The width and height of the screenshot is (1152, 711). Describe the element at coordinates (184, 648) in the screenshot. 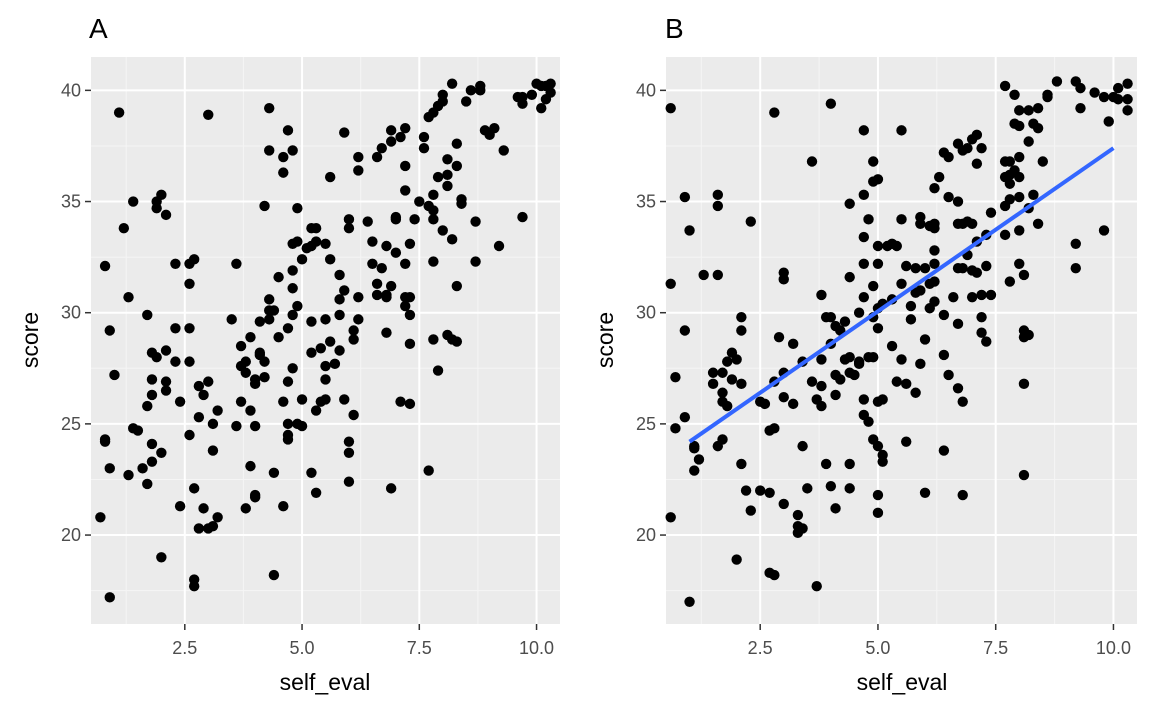

I see `x-tick-label: 2.5` at that location.